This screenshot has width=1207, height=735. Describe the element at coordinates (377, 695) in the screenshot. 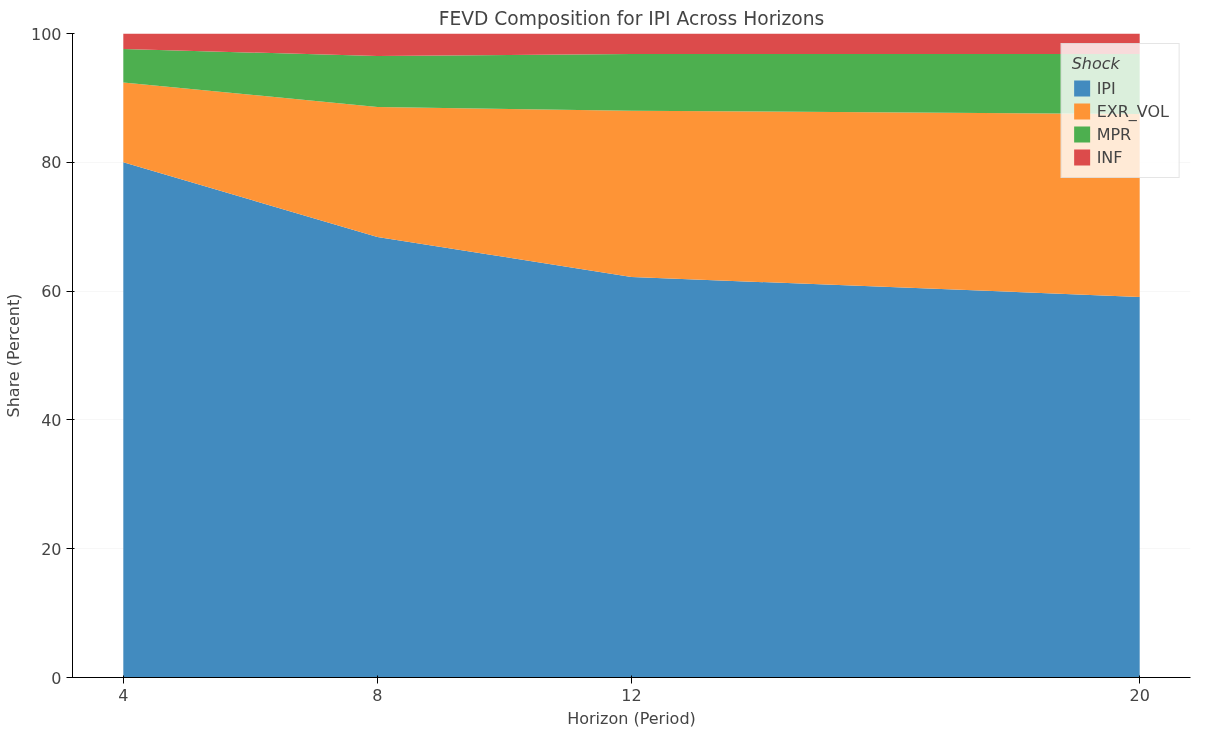

I see `x-tick-label: 8` at that location.